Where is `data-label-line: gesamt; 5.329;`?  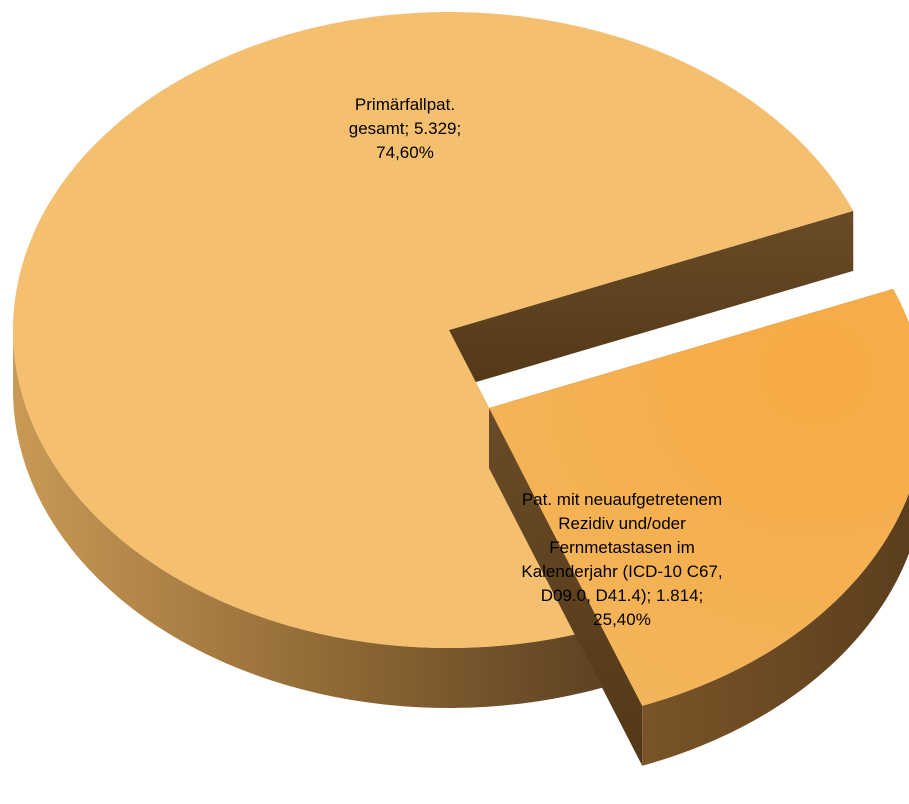 data-label-line: gesamt; 5.329; is located at coordinates (405, 128).